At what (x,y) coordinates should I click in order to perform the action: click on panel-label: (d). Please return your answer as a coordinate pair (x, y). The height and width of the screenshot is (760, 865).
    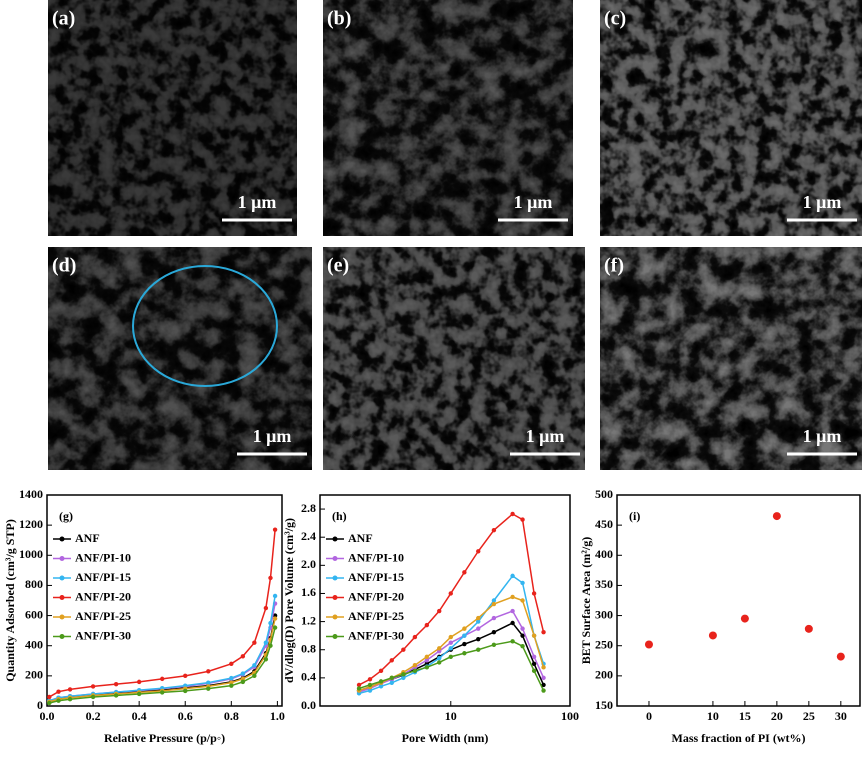
    Looking at the image, I should click on (64, 266).